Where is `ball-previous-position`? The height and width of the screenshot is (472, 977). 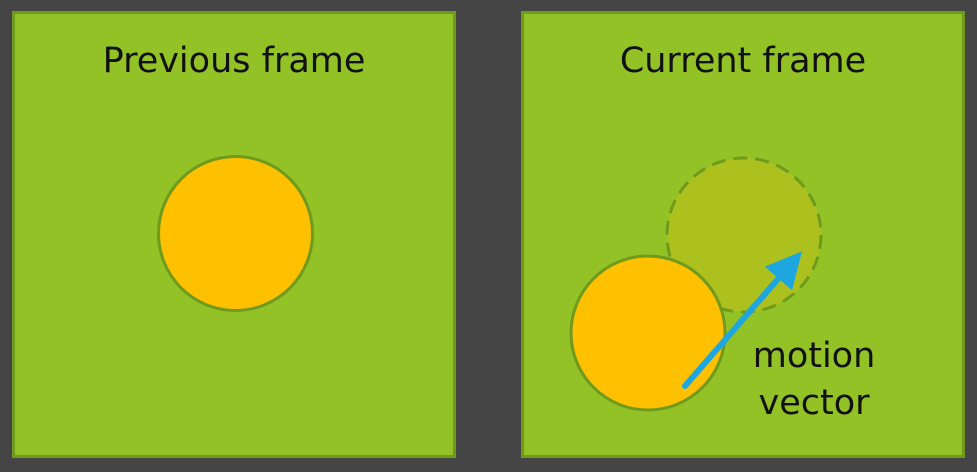 ball-previous-position is located at coordinates (235, 233).